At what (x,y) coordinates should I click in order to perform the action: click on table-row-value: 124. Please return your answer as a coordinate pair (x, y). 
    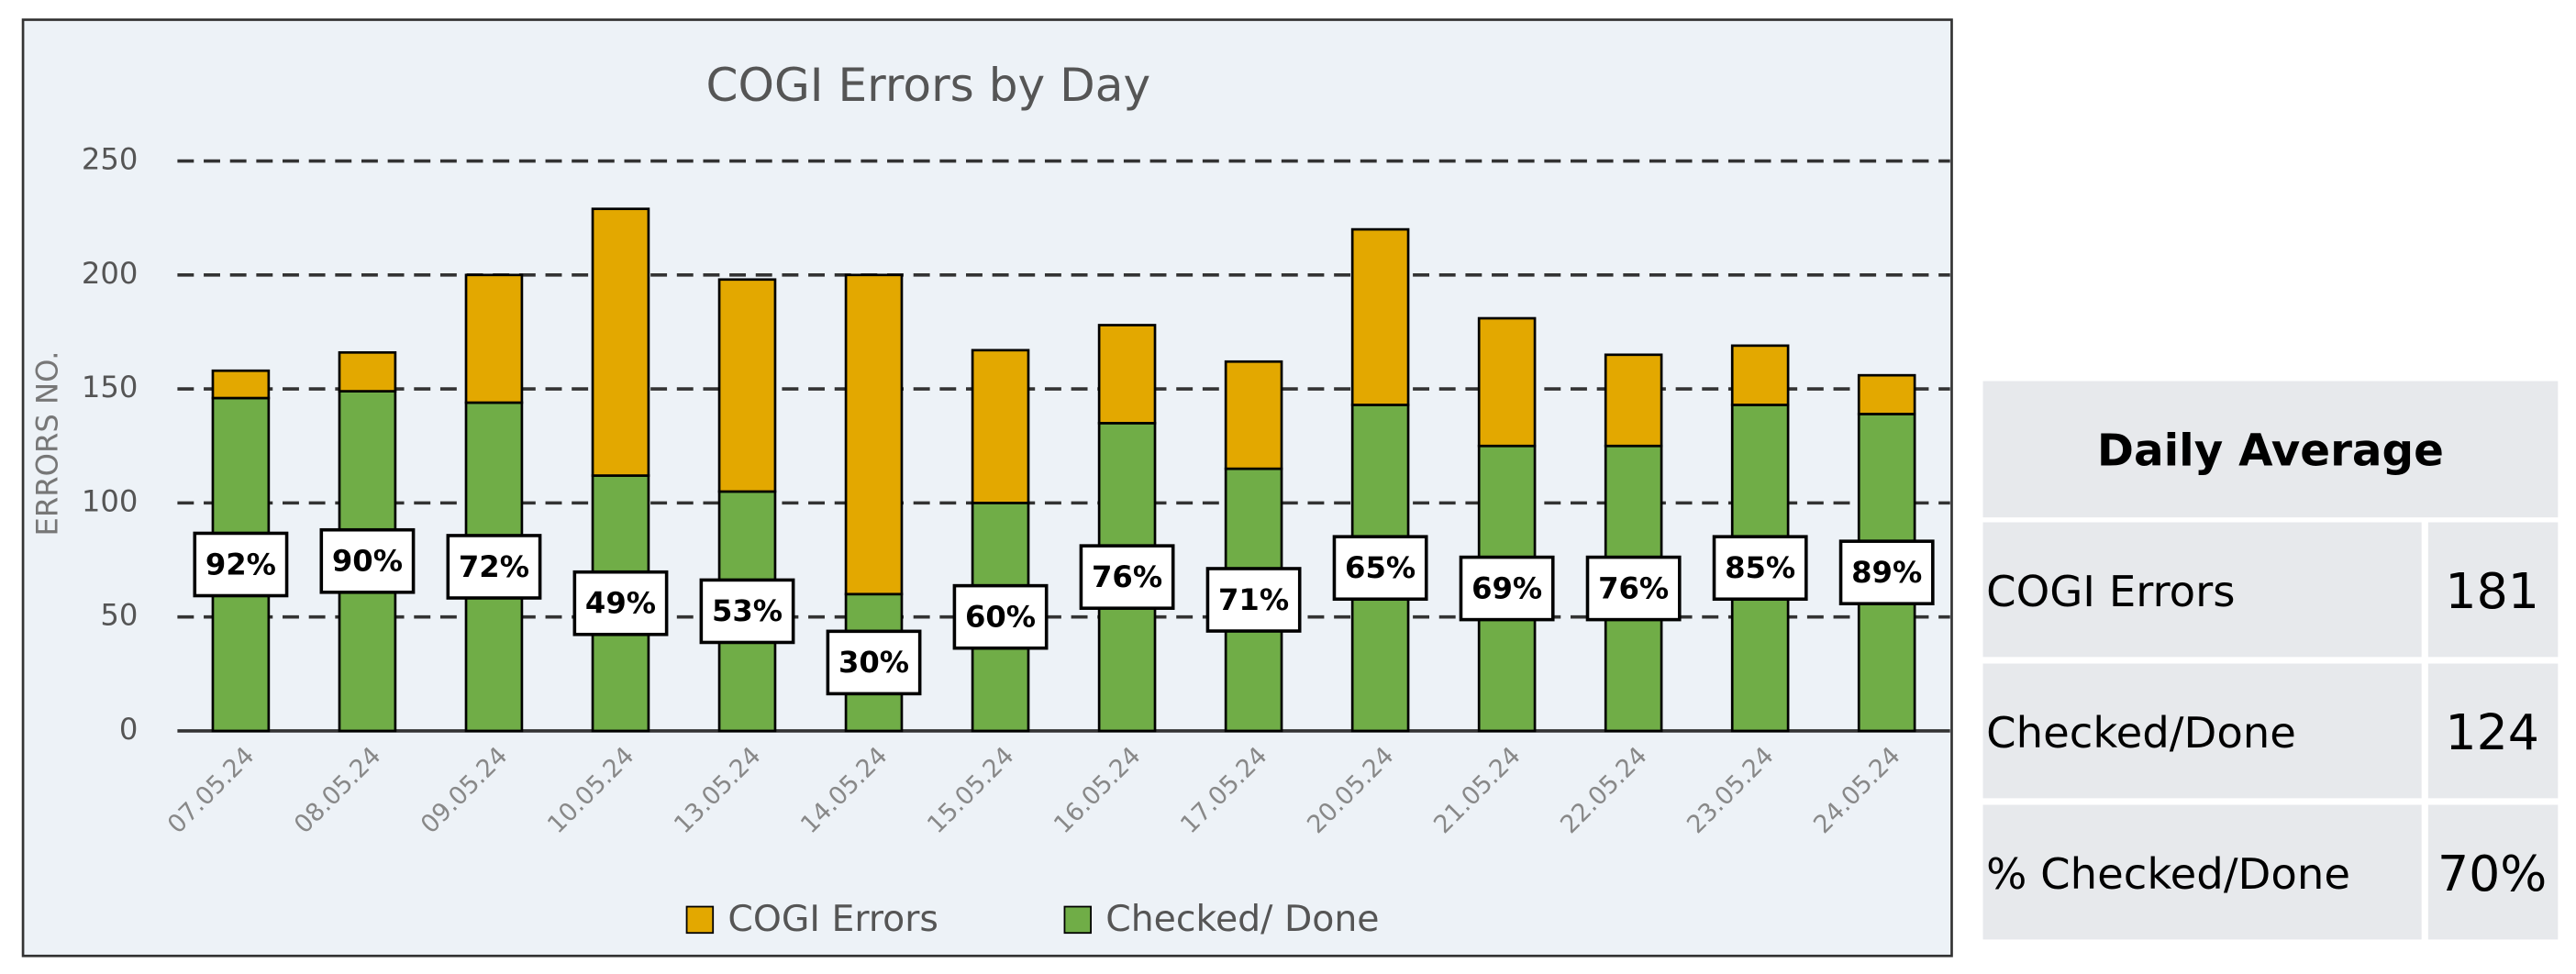
    Looking at the image, I should click on (2492, 732).